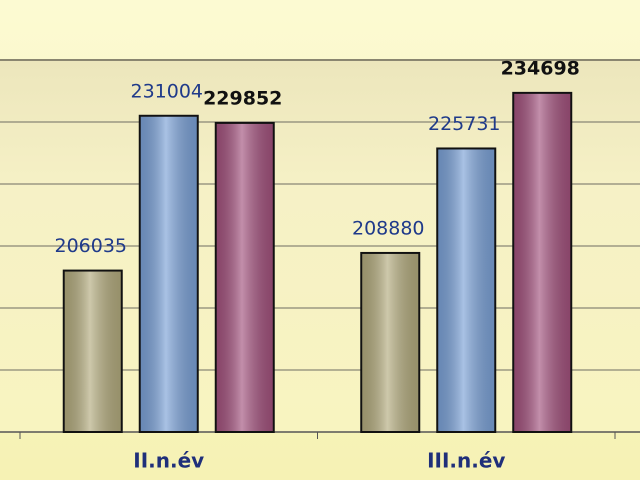 This screenshot has width=640, height=480. Describe the element at coordinates (540, 68) in the screenshot. I see `value-label: 234698` at that location.